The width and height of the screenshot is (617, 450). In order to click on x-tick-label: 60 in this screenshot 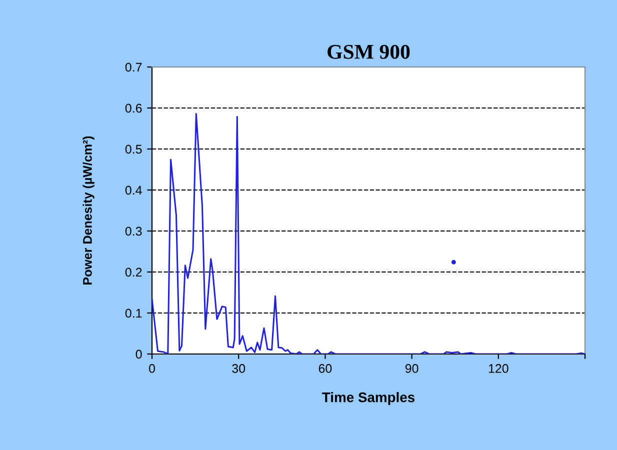, I will do `click(325, 368)`.